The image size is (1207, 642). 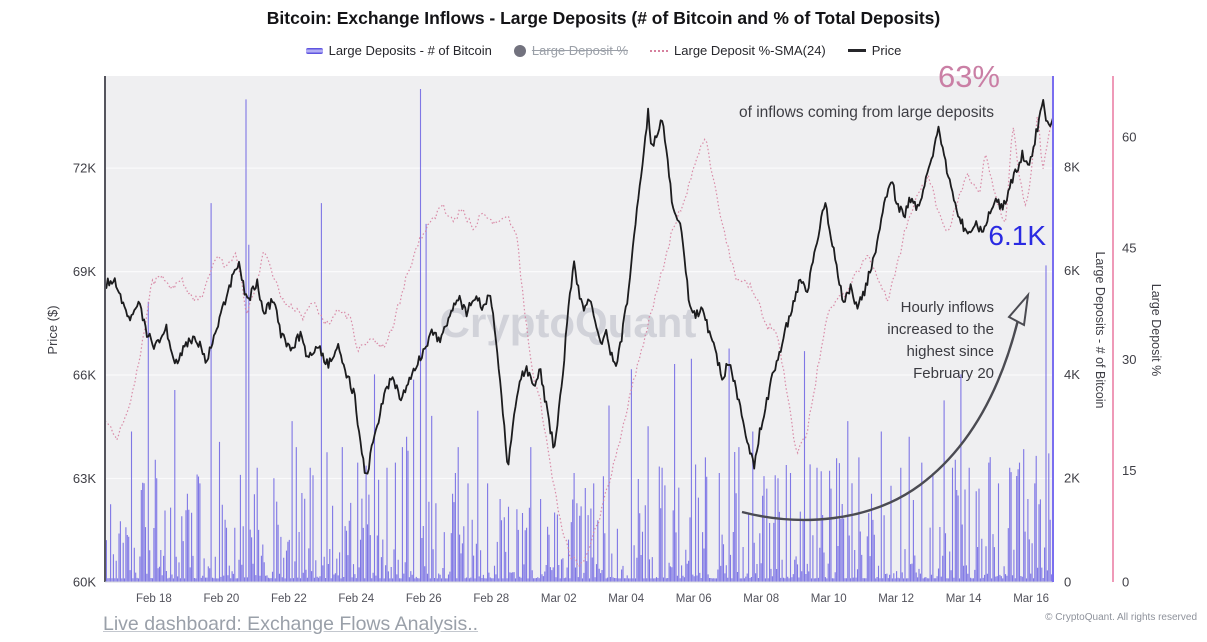 I want to click on svg-text: 69K, so click(x=84, y=271).